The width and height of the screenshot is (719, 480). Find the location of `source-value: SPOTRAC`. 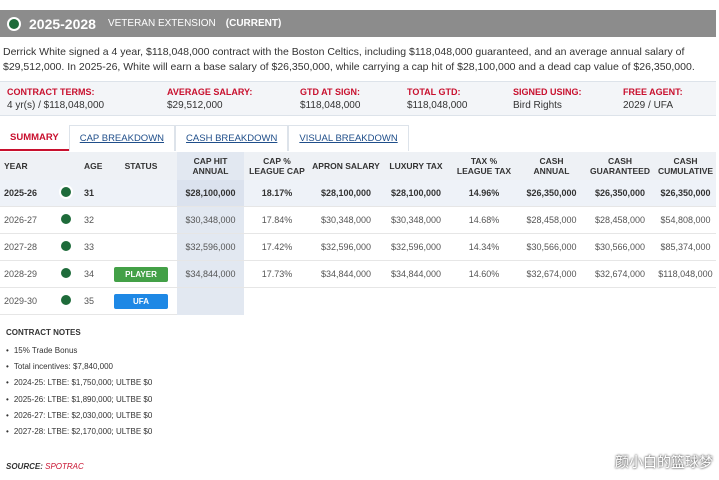

source-value: SPOTRAC is located at coordinates (64, 466).